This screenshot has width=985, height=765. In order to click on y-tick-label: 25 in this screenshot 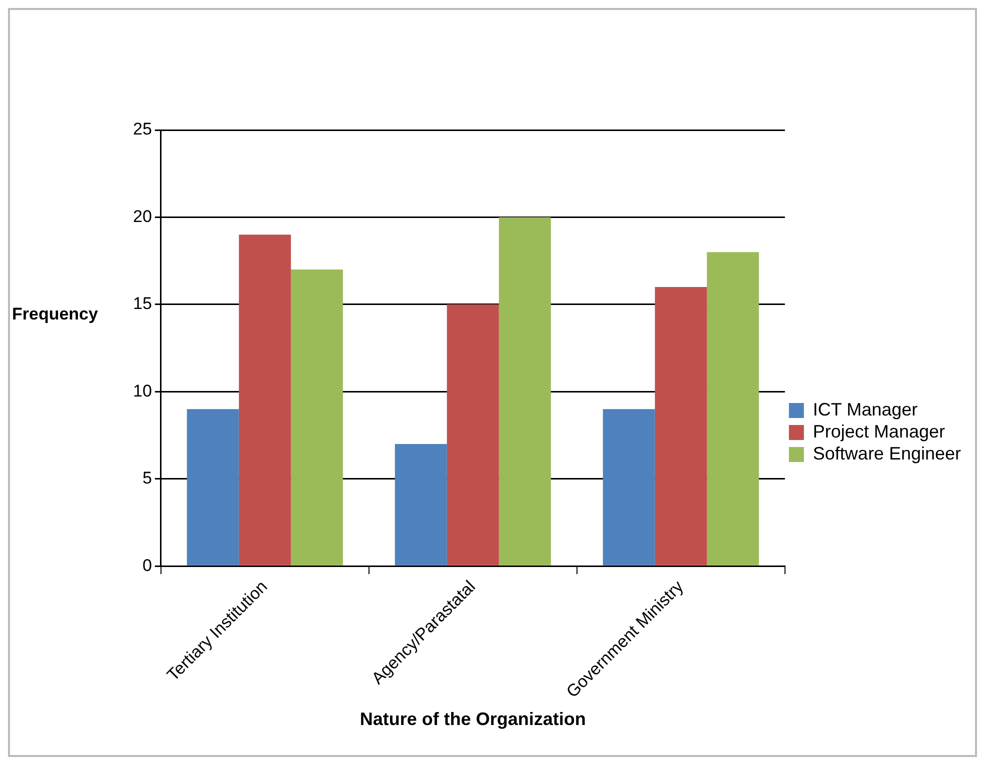, I will do `click(142, 129)`.